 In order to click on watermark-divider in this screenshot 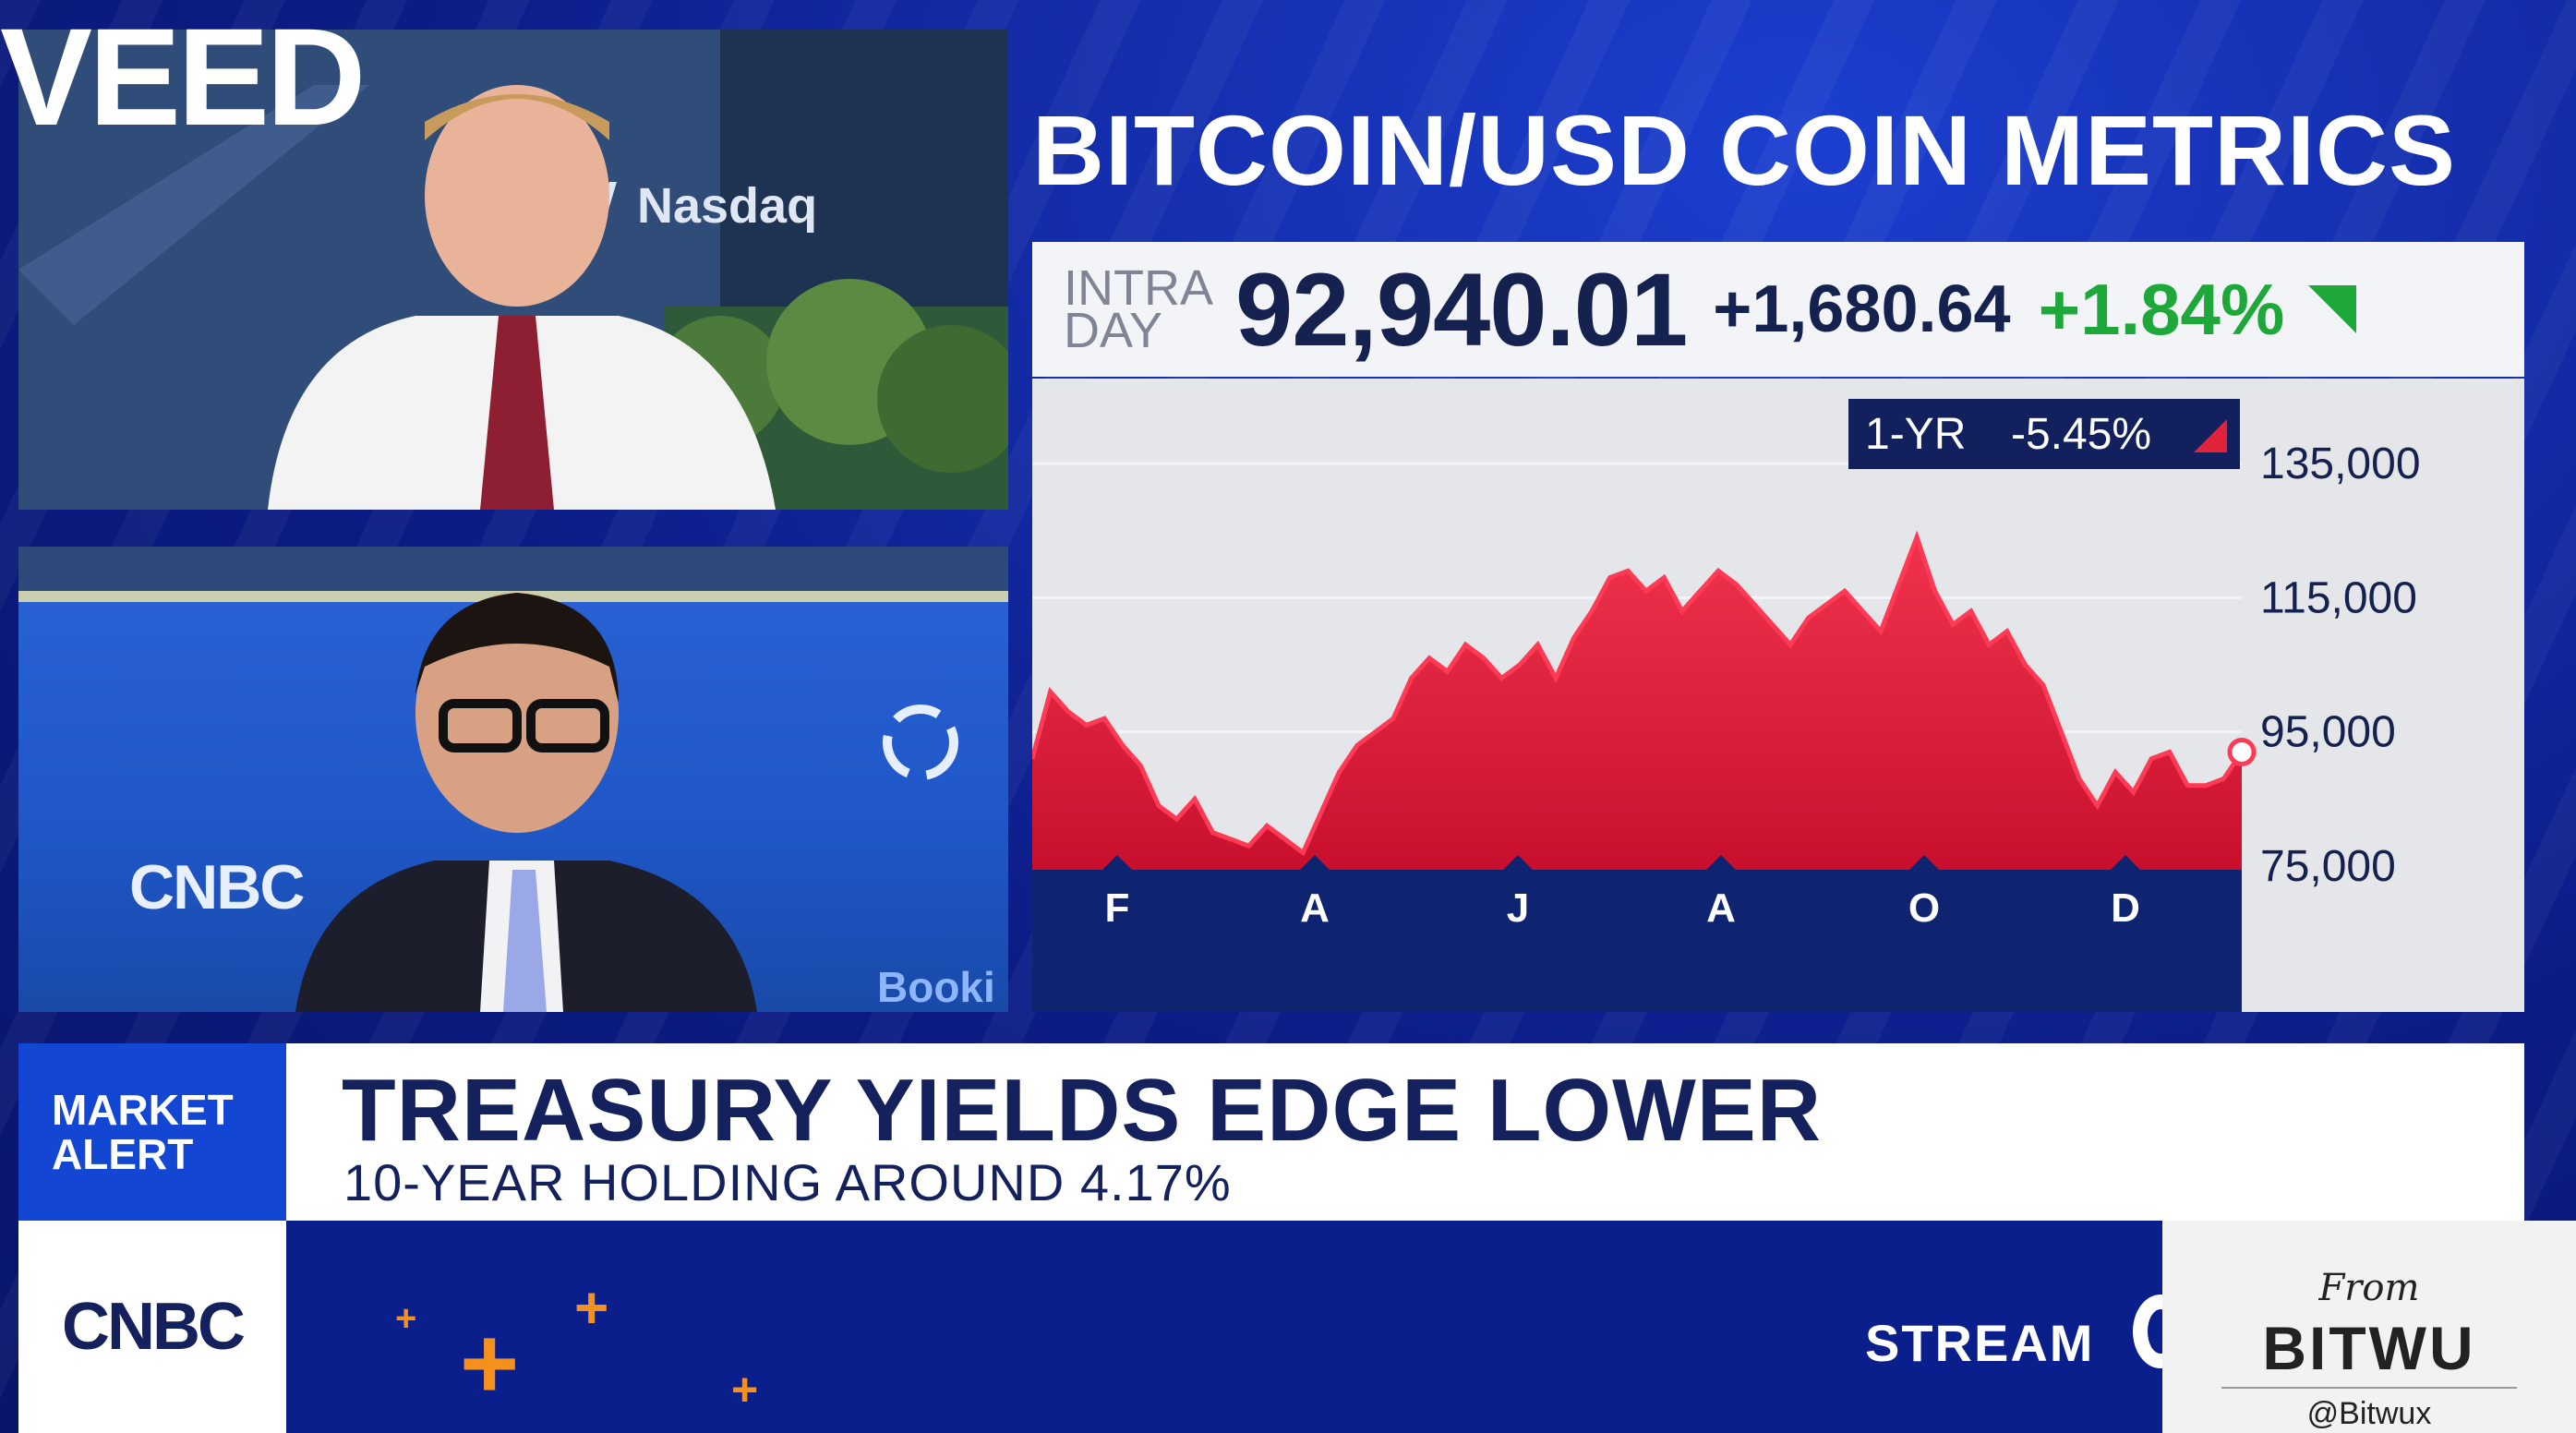, I will do `click(2369, 1388)`.